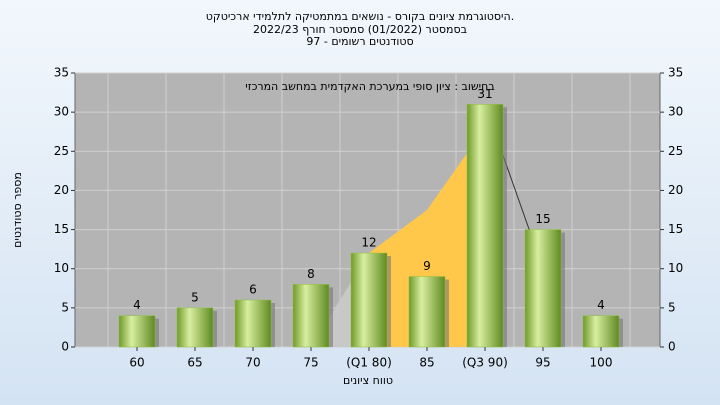  What do you see at coordinates (369, 363) in the screenshot?
I see `x-tick-label: (Q1 80)` at bounding box center [369, 363].